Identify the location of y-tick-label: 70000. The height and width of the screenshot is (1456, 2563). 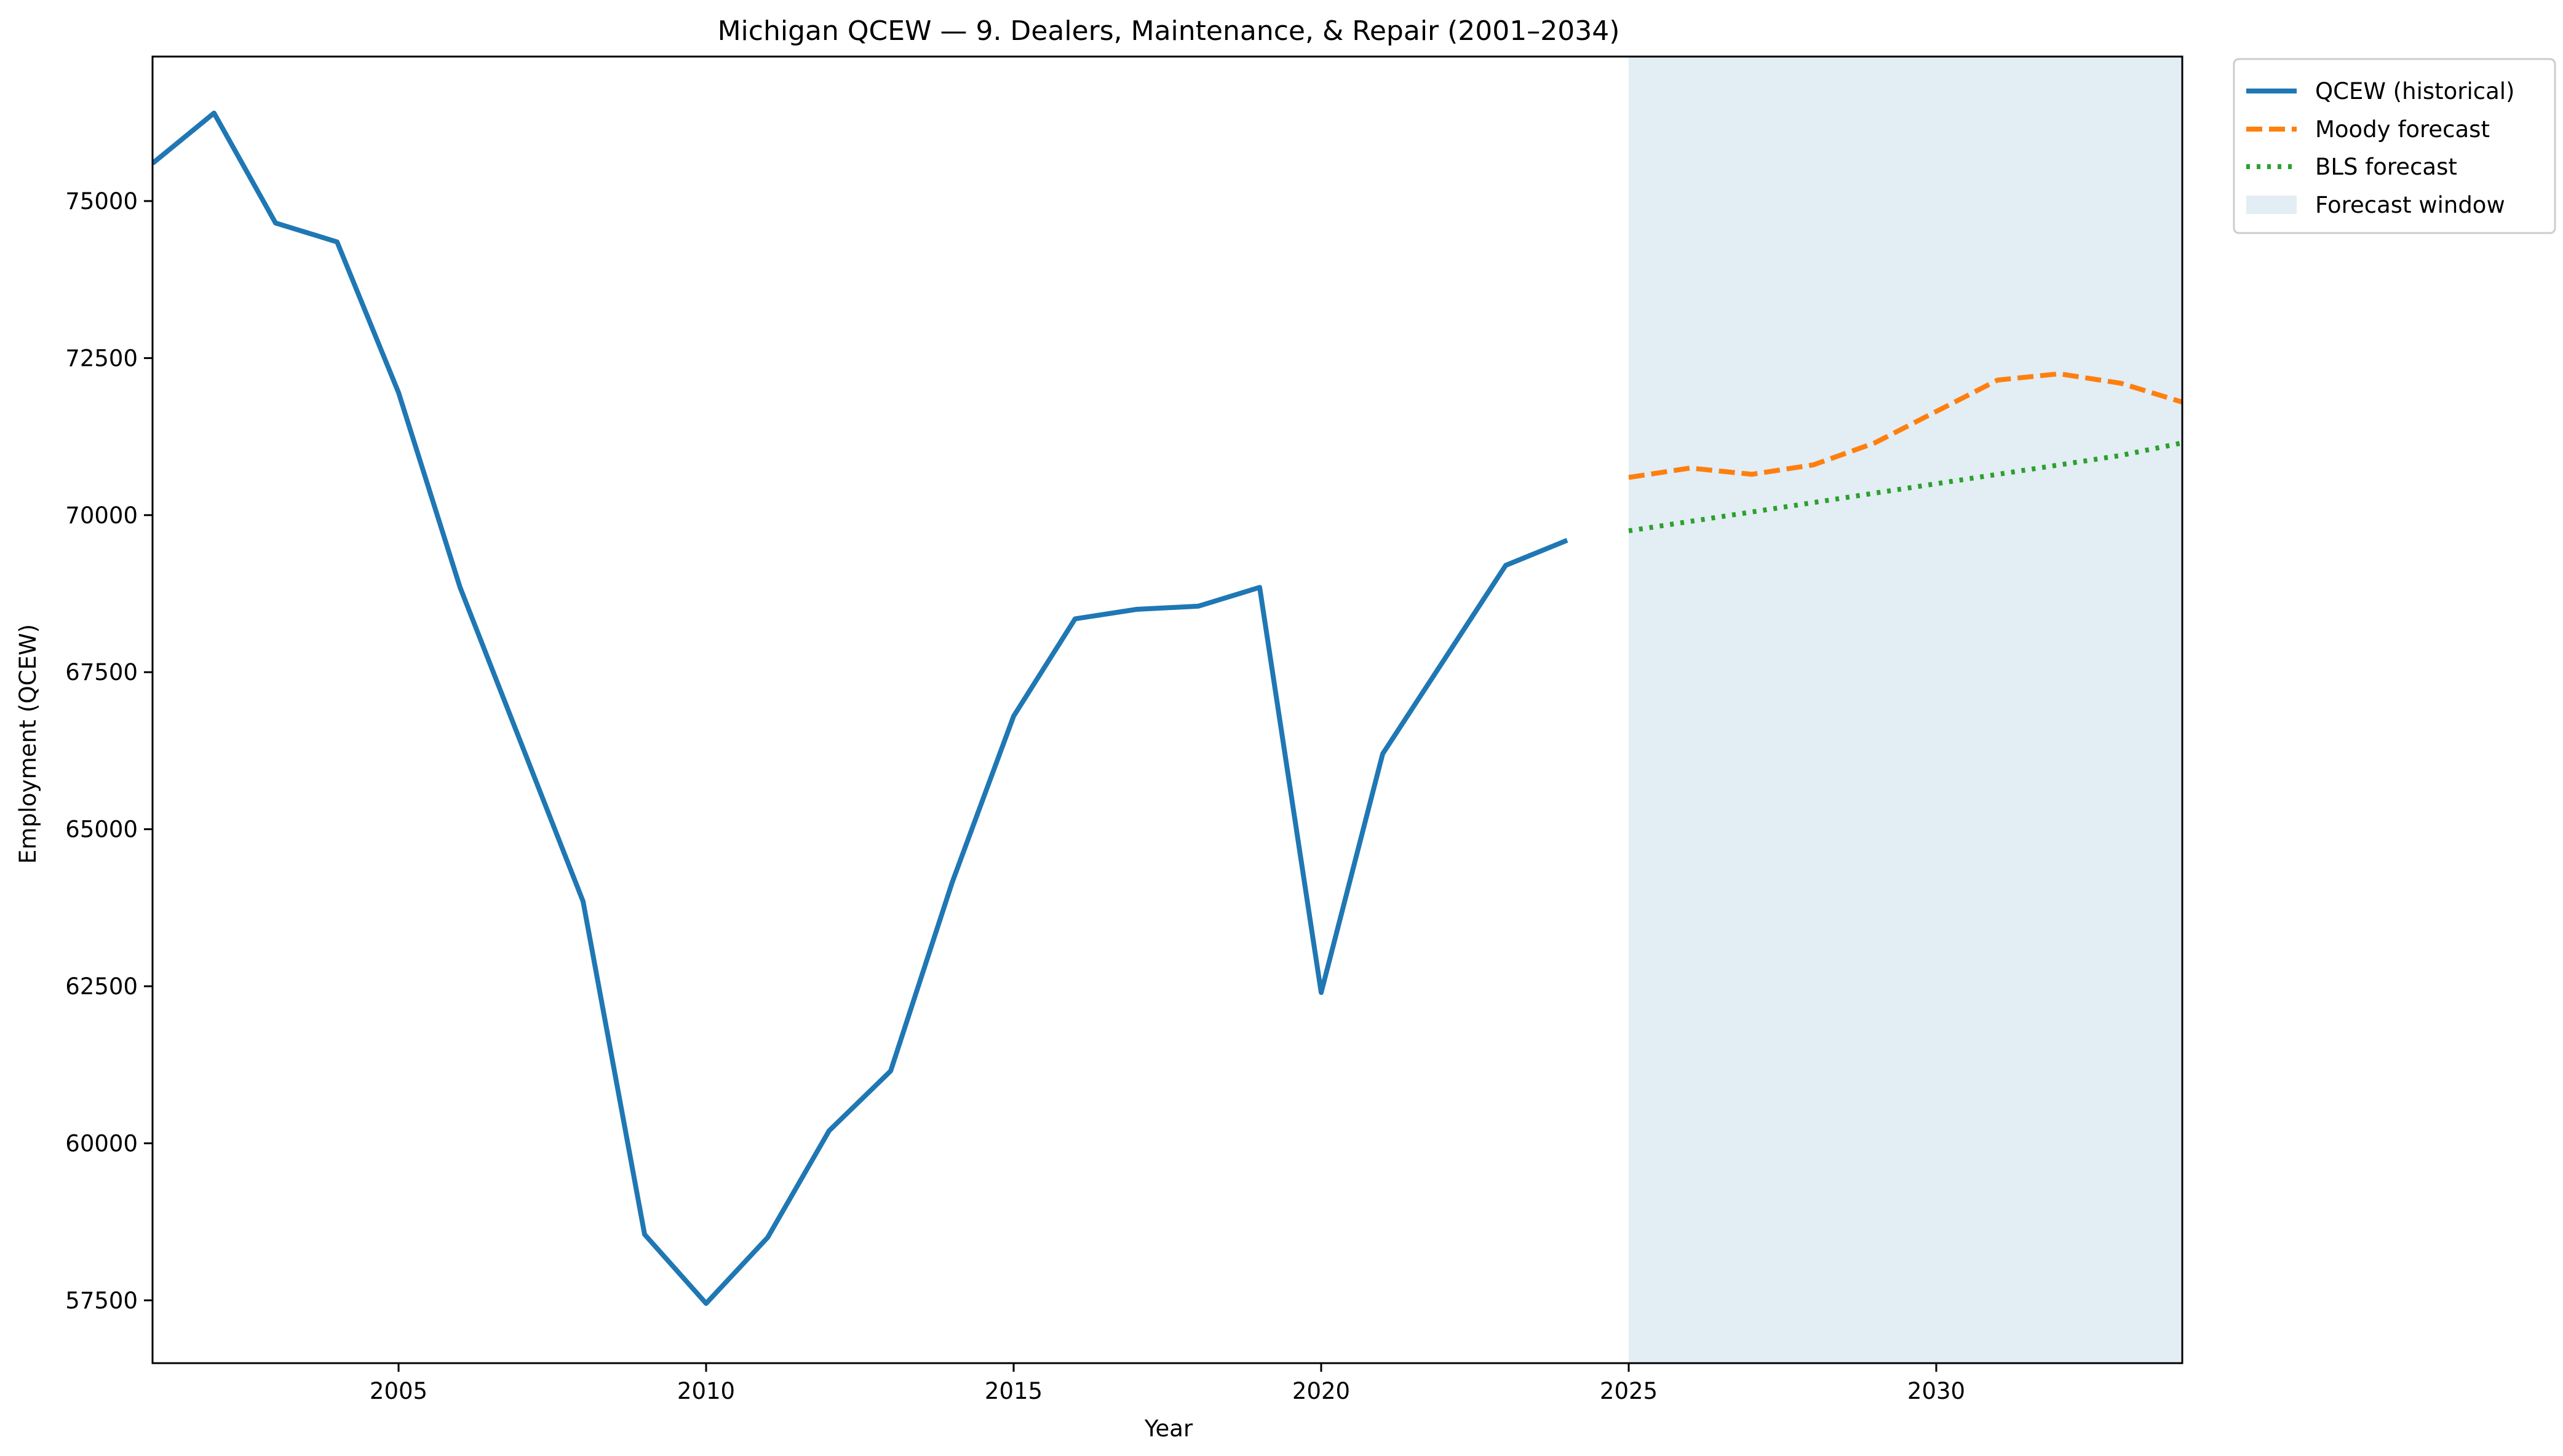
(101, 516).